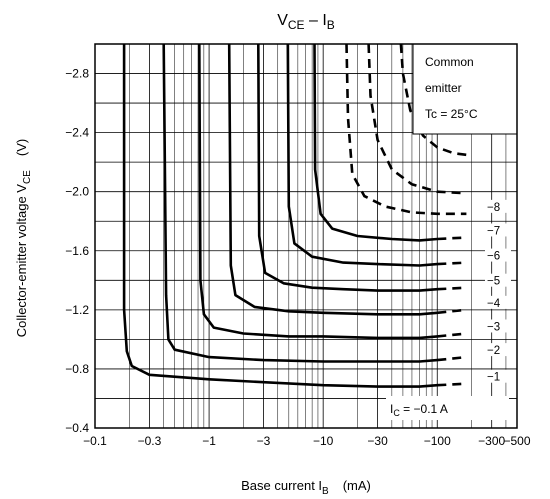  Describe the element at coordinates (323, 441) in the screenshot. I see `x-tick-label: −10` at that location.